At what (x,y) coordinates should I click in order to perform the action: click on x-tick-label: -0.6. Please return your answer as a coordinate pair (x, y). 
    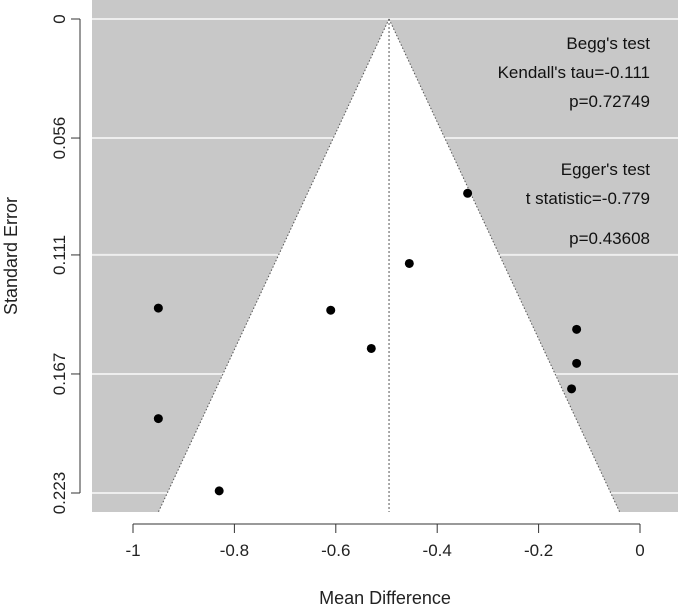
    Looking at the image, I should click on (335, 550).